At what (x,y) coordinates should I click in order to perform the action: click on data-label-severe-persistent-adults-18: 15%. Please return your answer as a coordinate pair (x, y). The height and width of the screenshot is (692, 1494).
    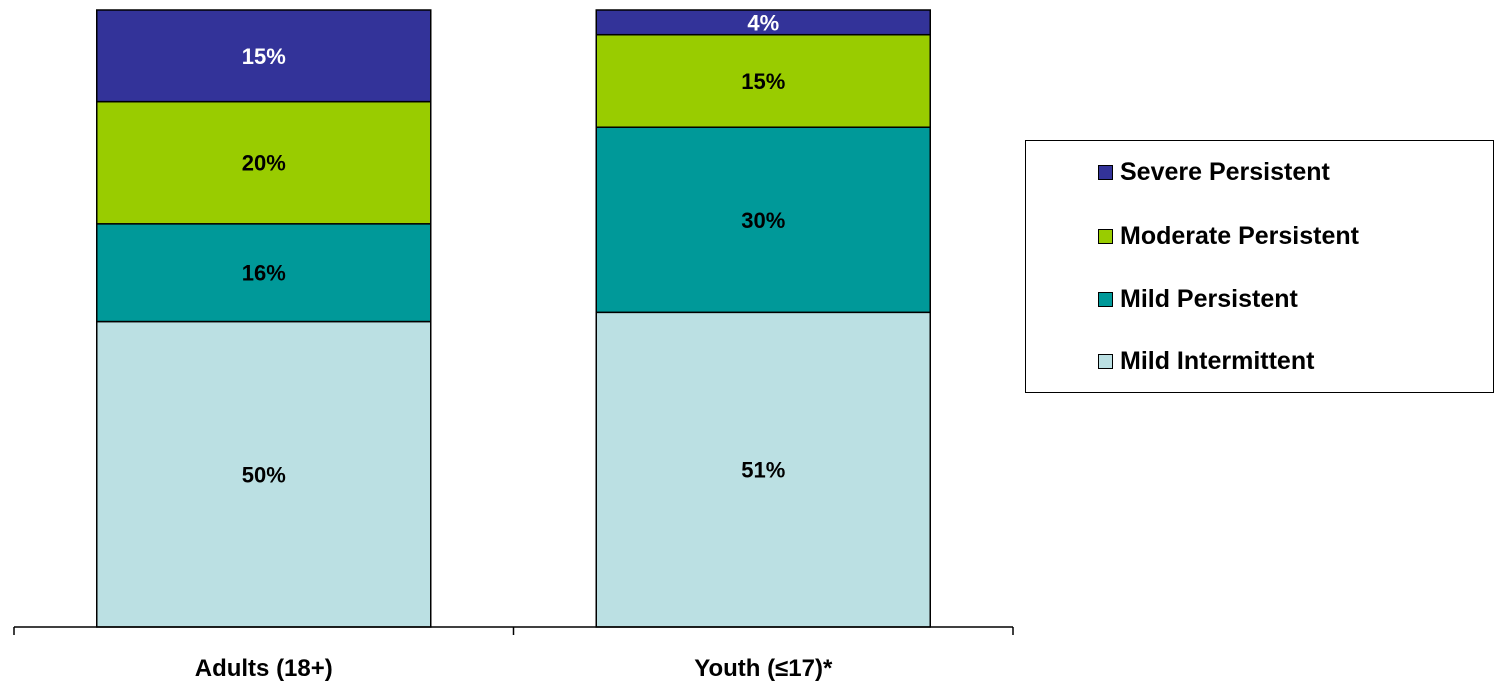
    Looking at the image, I should click on (264, 56).